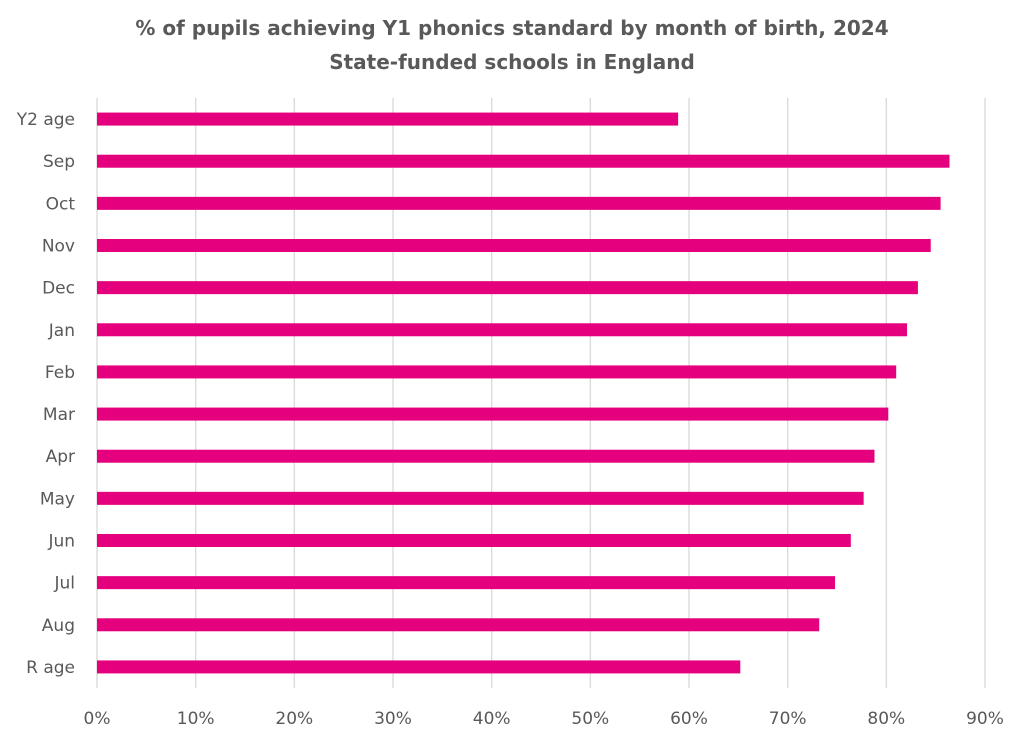 This screenshot has width=1024, height=743. I want to click on bar-may, so click(480, 498).